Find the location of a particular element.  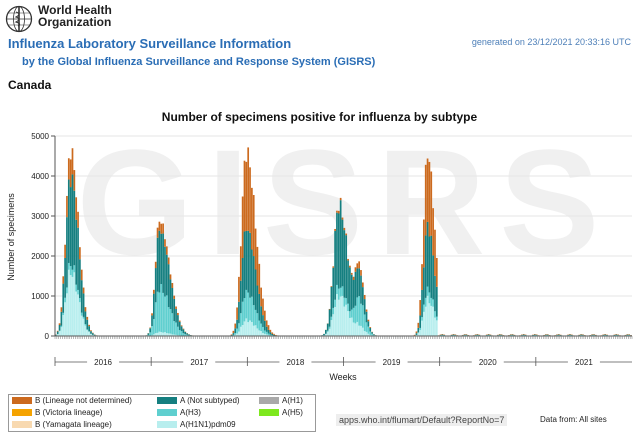

legend-item-a-not-subtyped: A (Not subtyped) is located at coordinates (198, 401).